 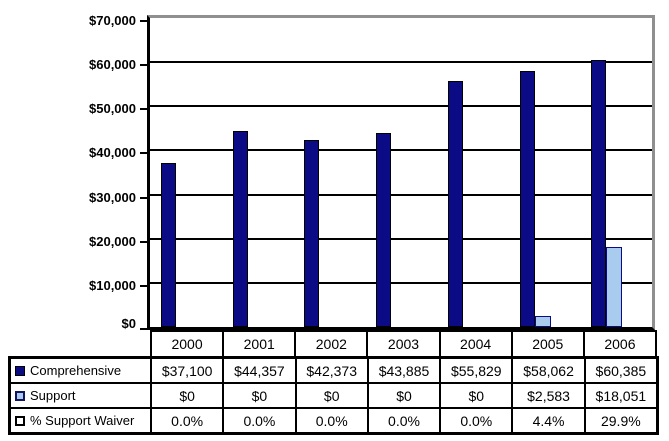 I want to click on year-header-cell: 2004, so click(x=475, y=344).